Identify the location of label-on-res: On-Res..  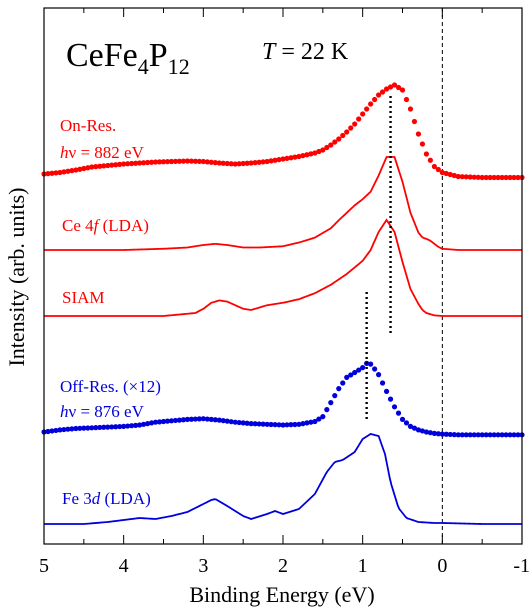
(88, 125).